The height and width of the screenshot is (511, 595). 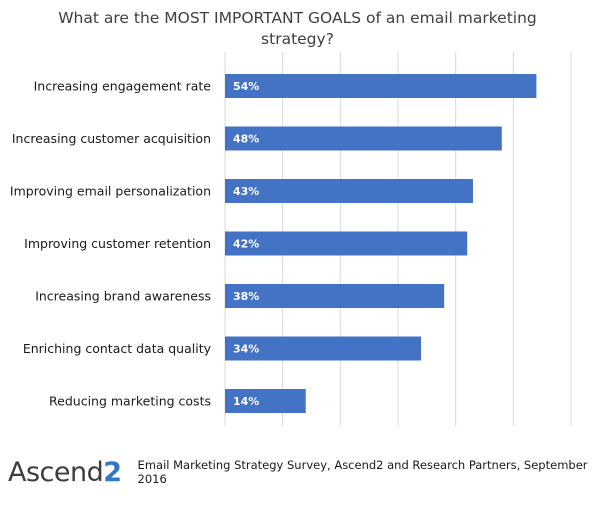 I want to click on category-label: Increasing brand awareness, so click(x=123, y=296).